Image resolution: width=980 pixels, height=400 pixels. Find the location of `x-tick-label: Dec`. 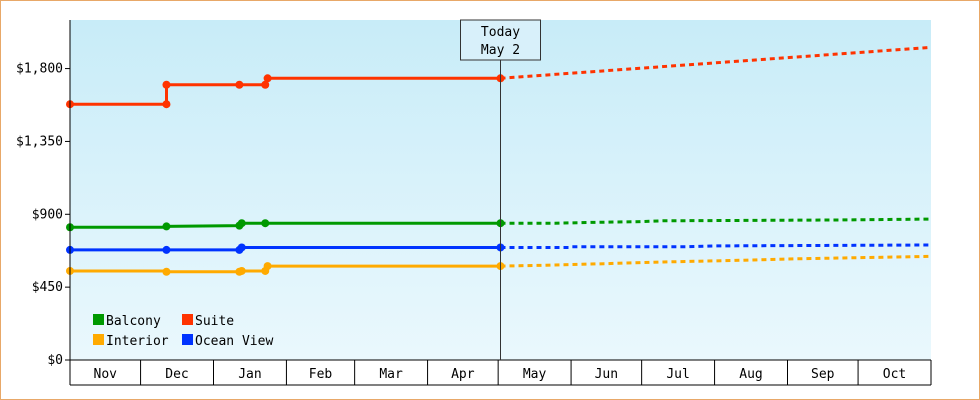

x-tick-label: Dec is located at coordinates (176, 374).